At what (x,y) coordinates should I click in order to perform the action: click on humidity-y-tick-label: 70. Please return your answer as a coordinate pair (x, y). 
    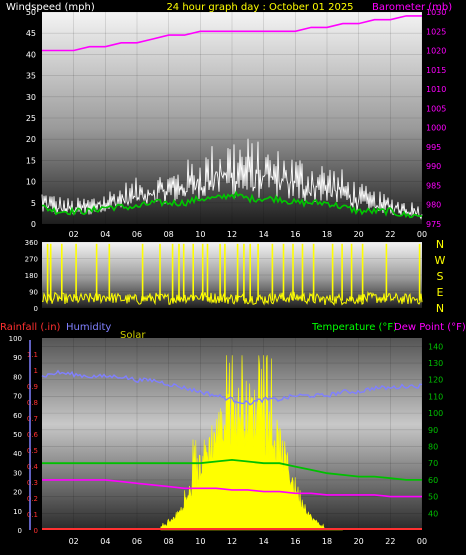
    Looking at the image, I should click on (17, 397).